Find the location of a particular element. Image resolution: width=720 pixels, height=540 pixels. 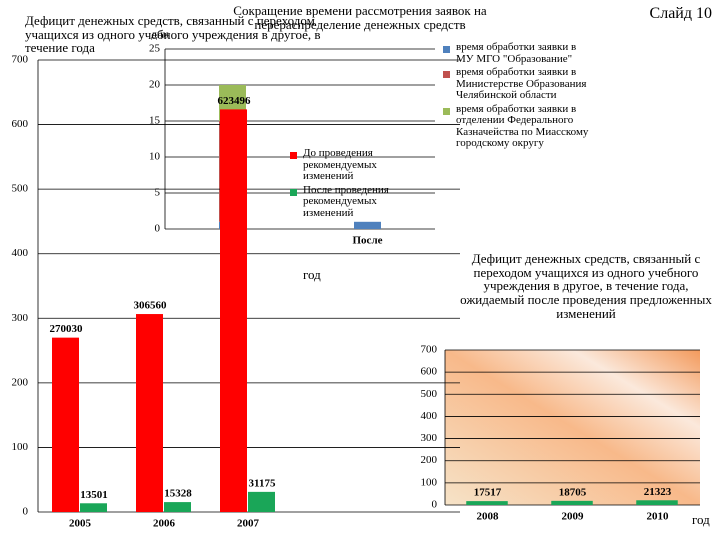

legend-item: После проведения рекомендуемых изменений is located at coordinates (340, 201).